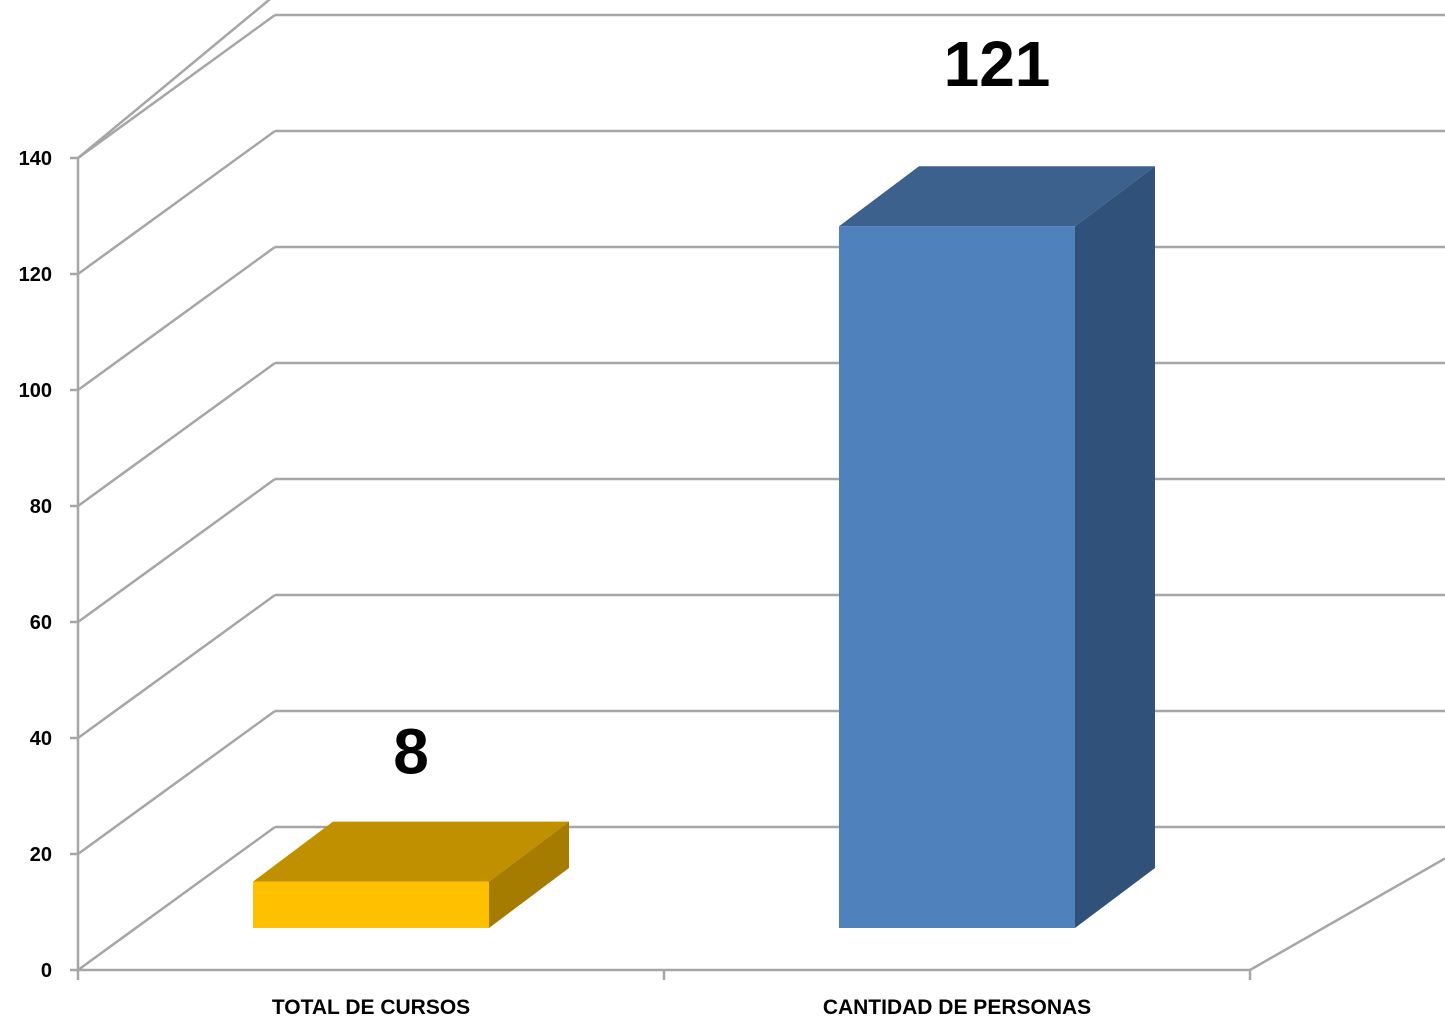 This screenshot has width=1445, height=1020. What do you see at coordinates (411, 752) in the screenshot?
I see `data-label: 8` at bounding box center [411, 752].